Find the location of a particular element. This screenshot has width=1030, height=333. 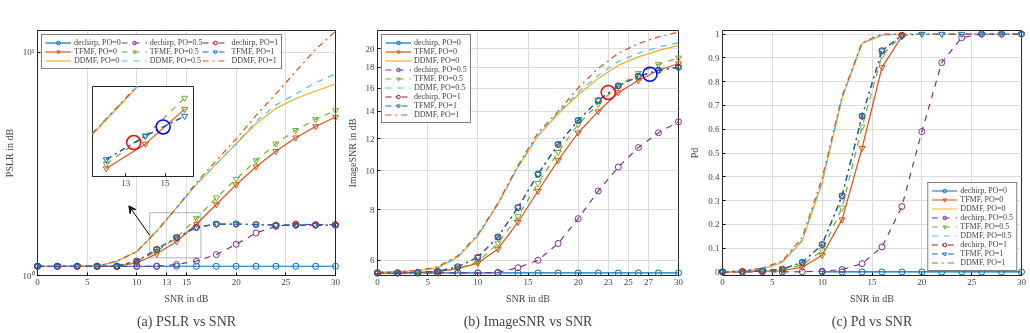

text: (b) ImageSNR vs SNR is located at coordinates (528, 321).